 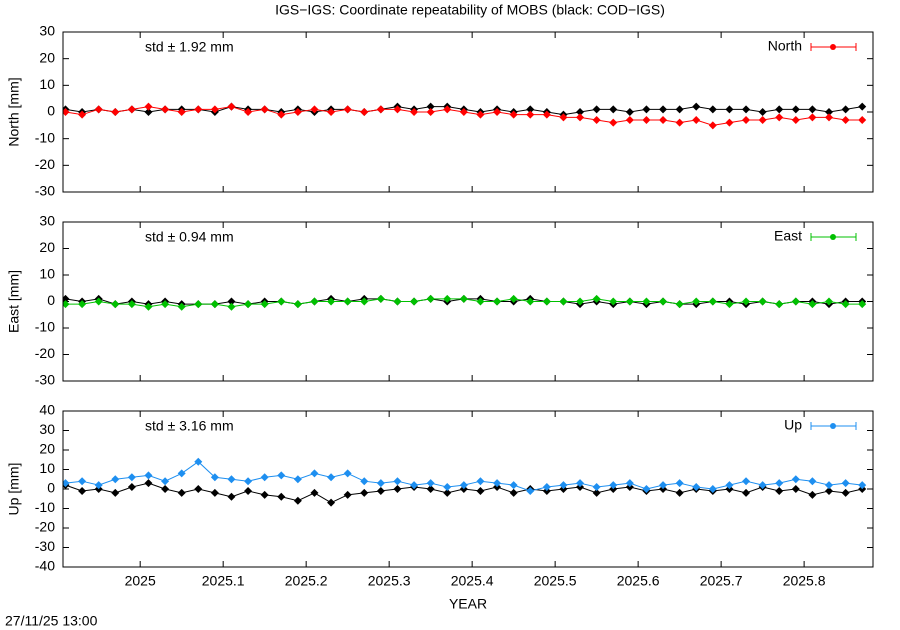 I want to click on x-tick-label: 2025.7, so click(x=721, y=581).